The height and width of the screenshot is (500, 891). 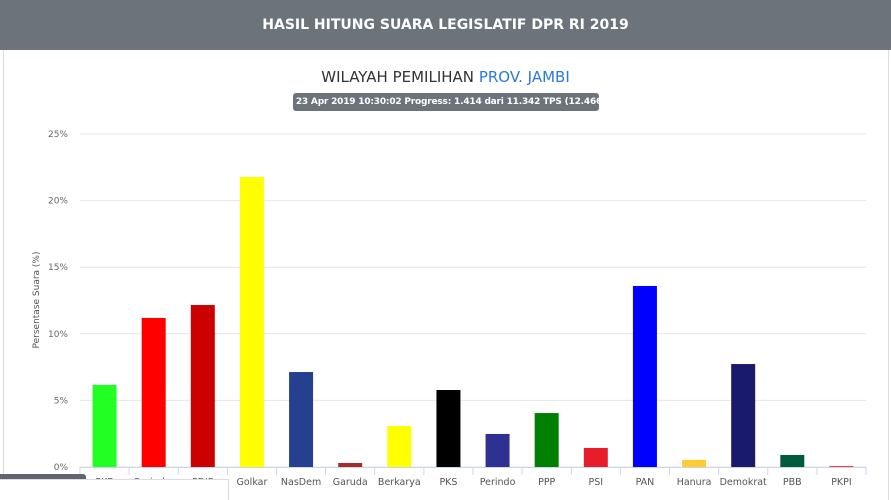 What do you see at coordinates (596, 482) in the screenshot?
I see `x-tick-label: PSI` at bounding box center [596, 482].